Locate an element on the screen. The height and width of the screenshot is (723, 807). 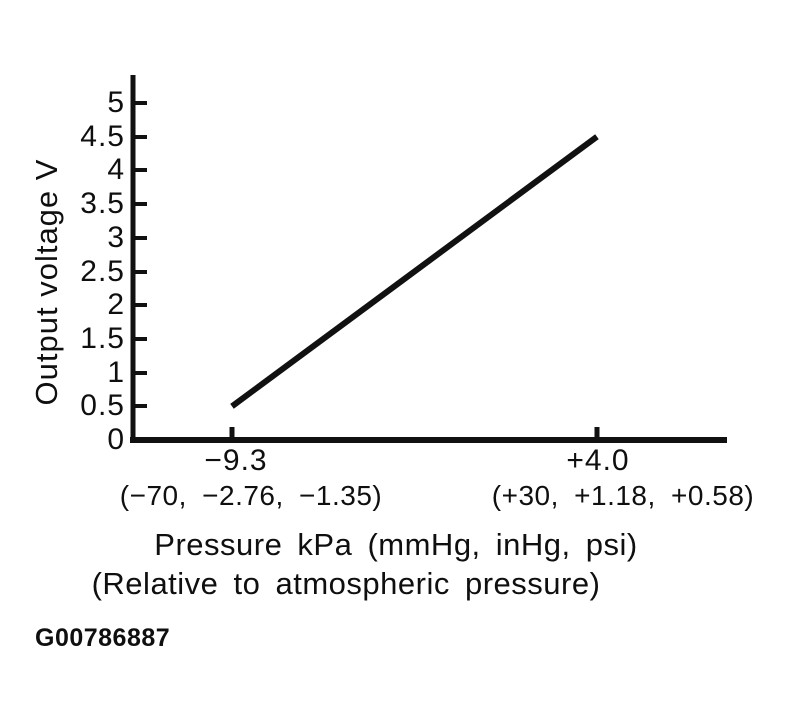
x-tick-sublabel-positive: (+30, +1.18, +0.58) is located at coordinates (623, 495).